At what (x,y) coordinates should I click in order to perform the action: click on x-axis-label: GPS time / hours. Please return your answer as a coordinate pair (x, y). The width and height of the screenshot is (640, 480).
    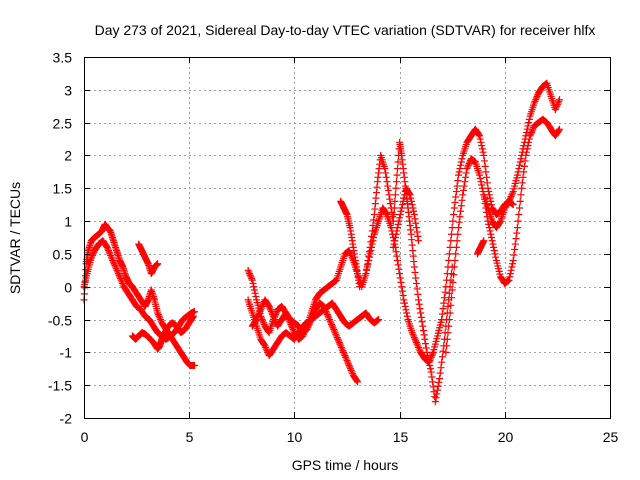
    Looking at the image, I should click on (345, 465).